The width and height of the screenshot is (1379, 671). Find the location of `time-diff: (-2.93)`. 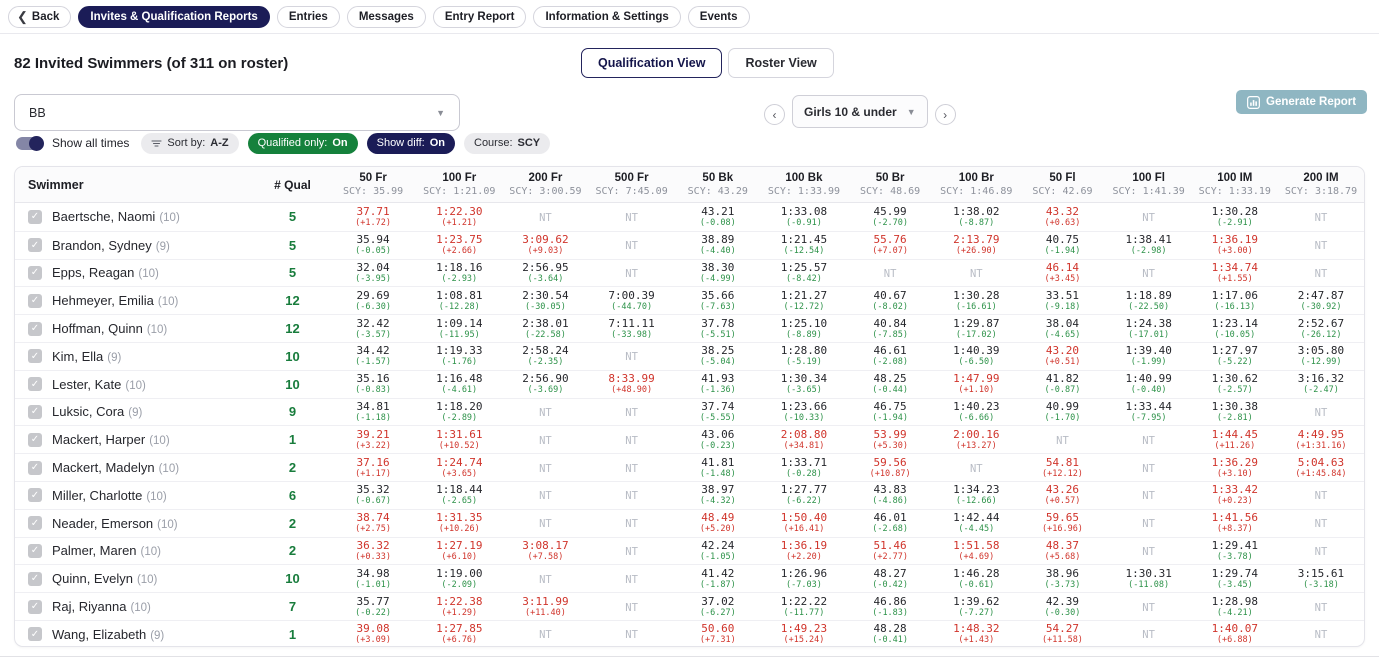

time-diff: (-2.93) is located at coordinates (459, 278).